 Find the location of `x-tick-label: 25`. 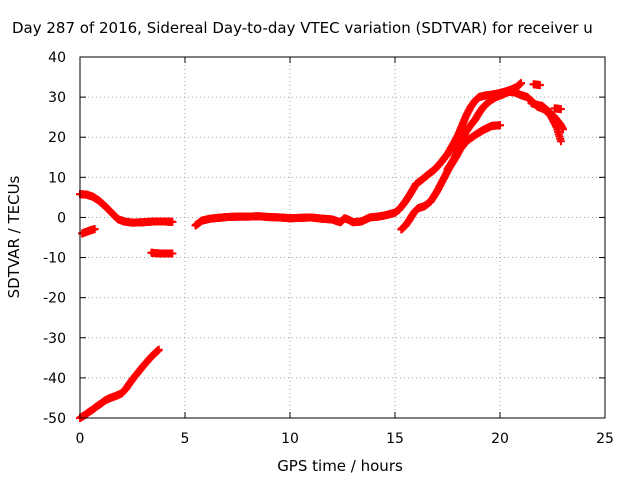

x-tick-label: 25 is located at coordinates (605, 439).